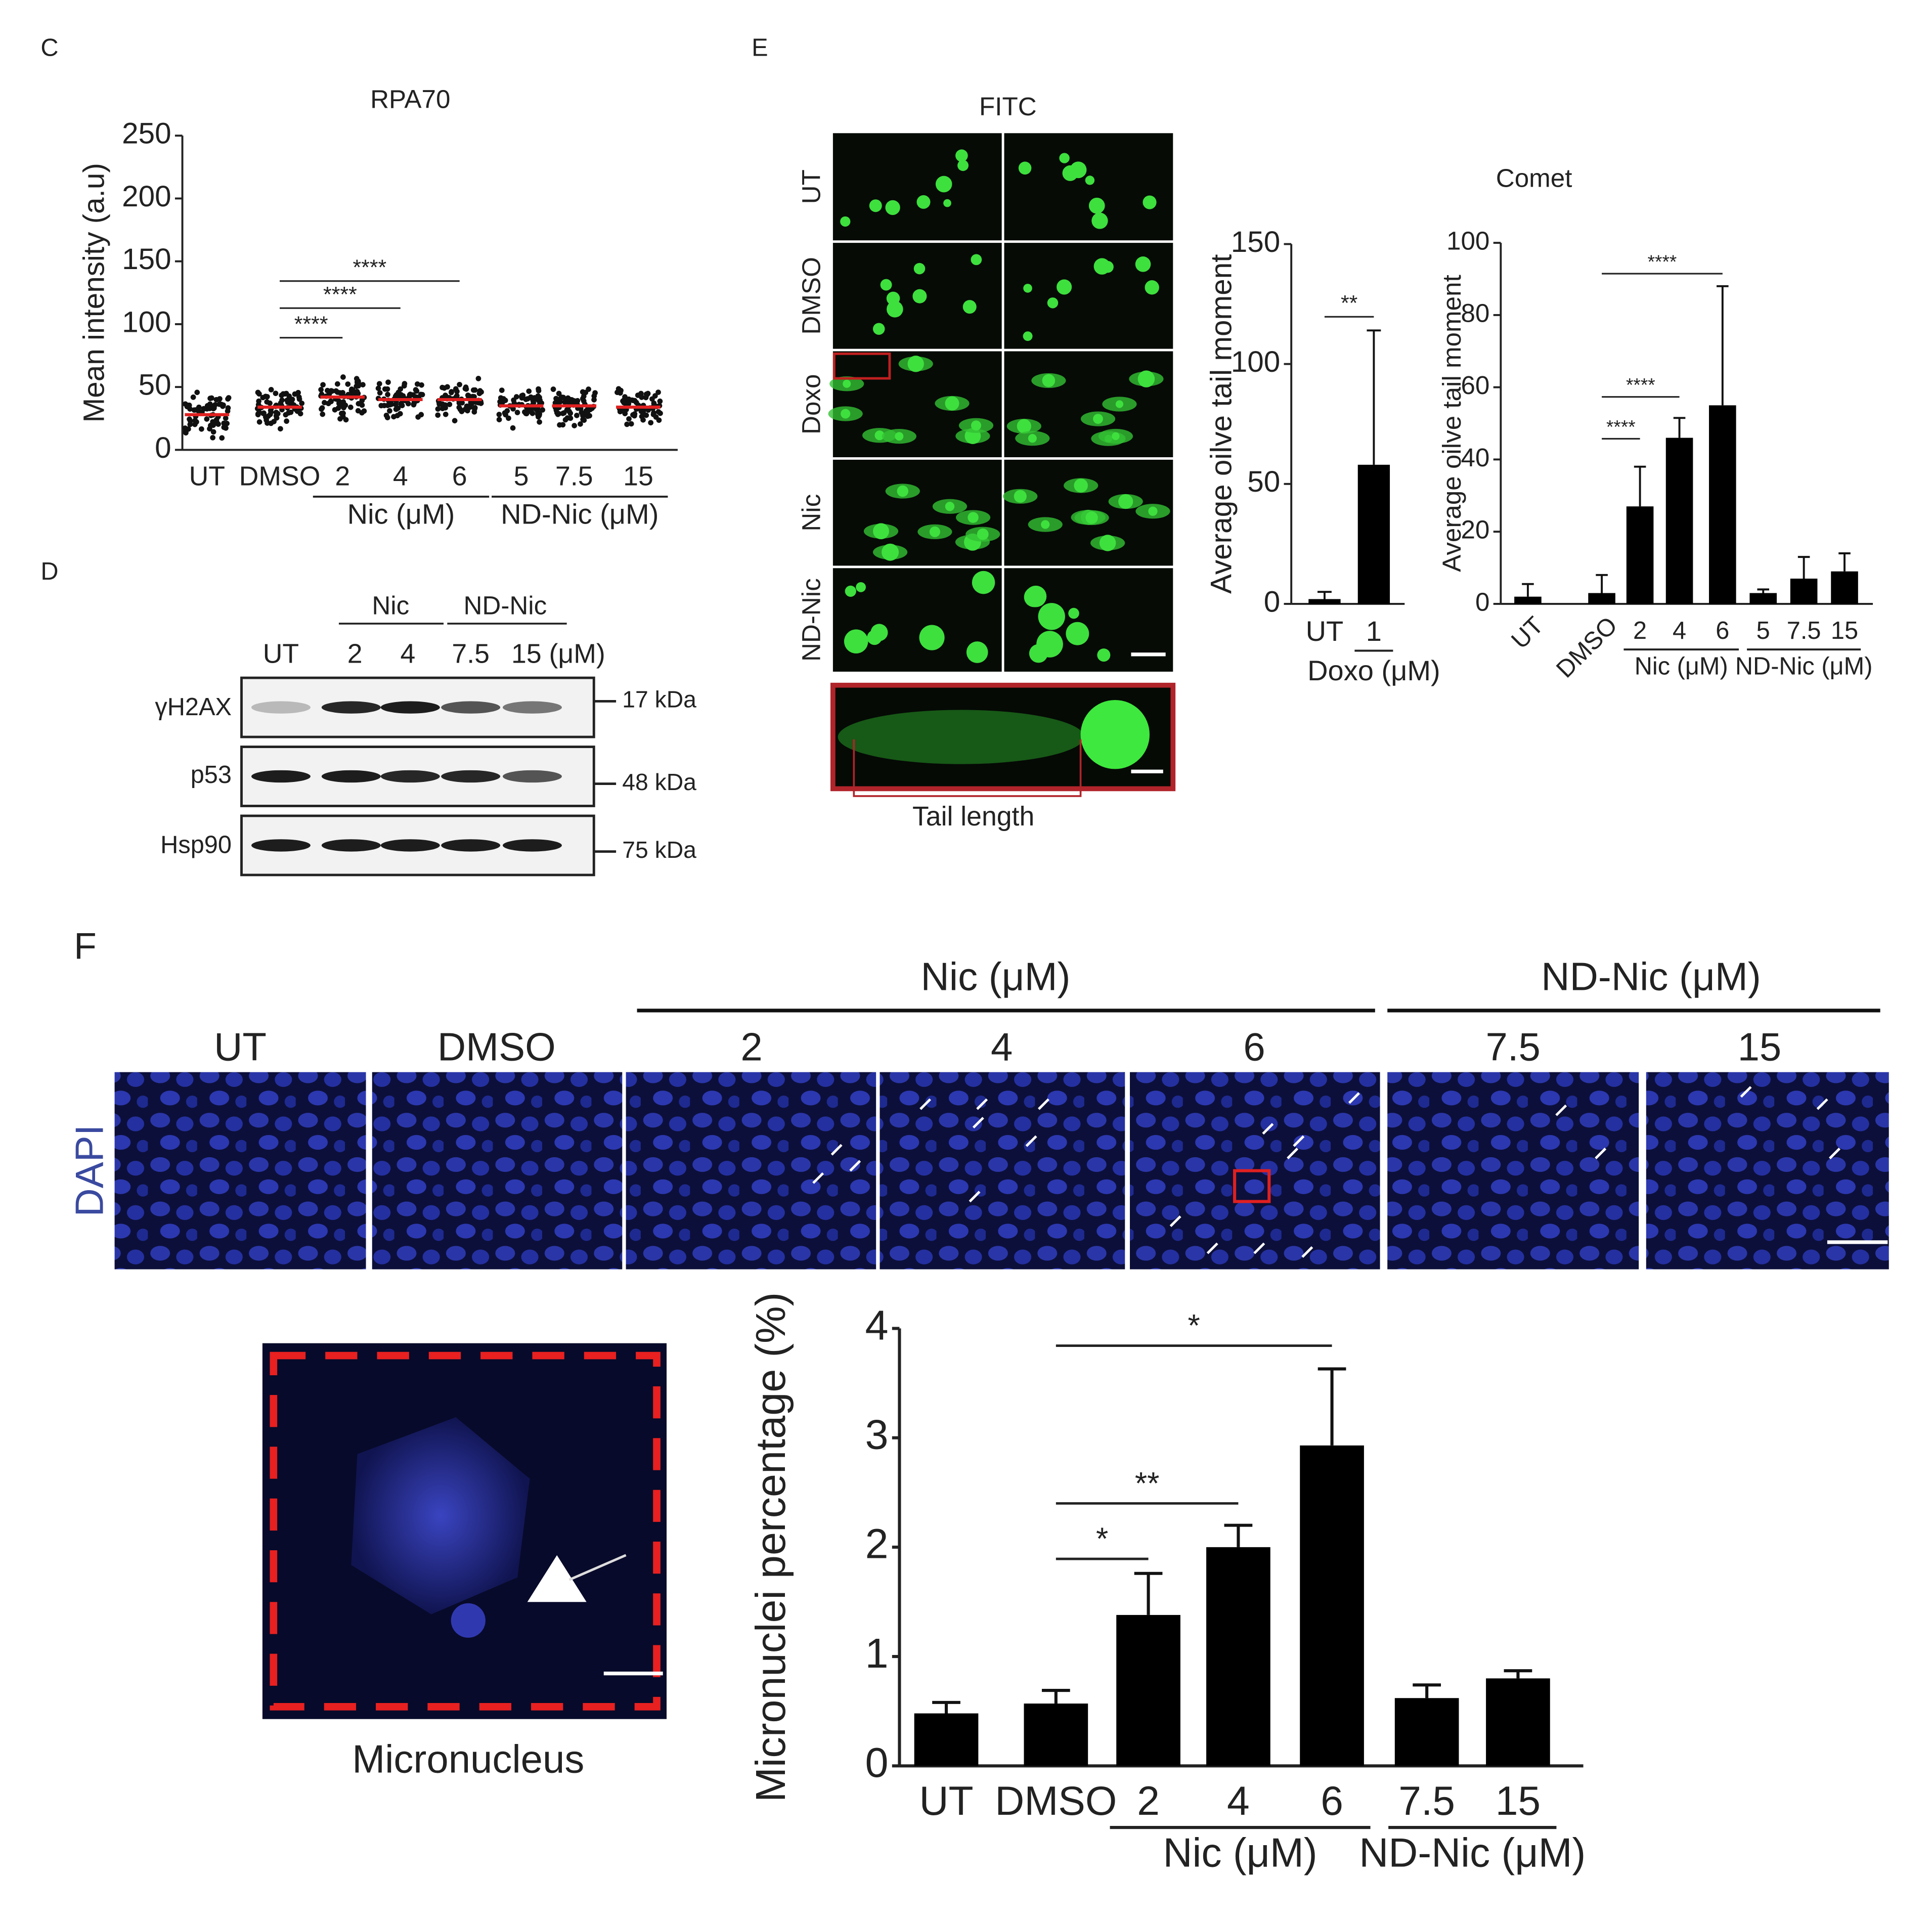 This screenshot has height=1920, width=1932. I want to click on stain-label: DAPI, so click(89, 1171).